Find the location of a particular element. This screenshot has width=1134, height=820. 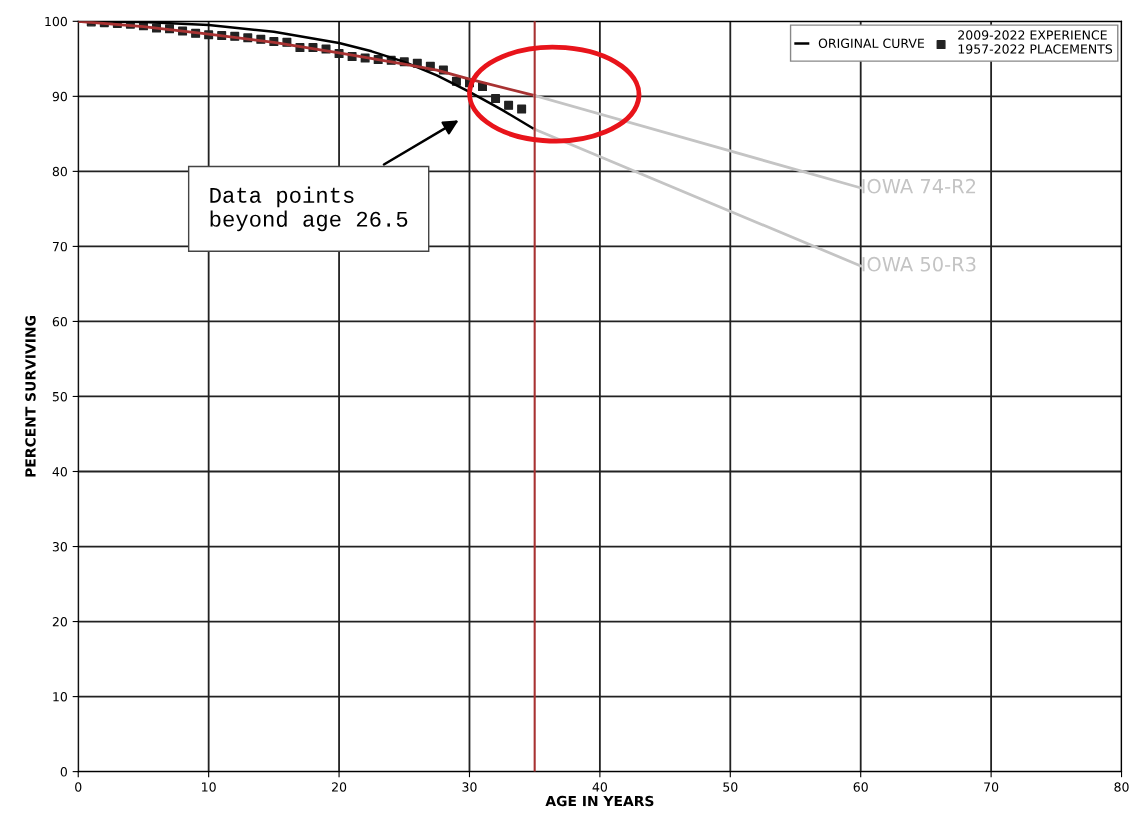

y-tick-label: 50 is located at coordinates (59, 396).